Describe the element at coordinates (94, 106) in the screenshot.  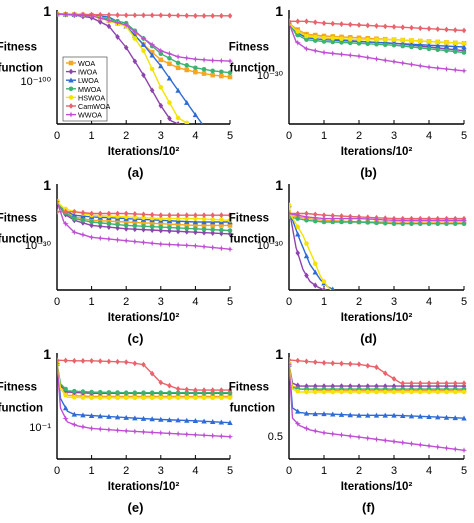
I see `legend-label: CamWOA` at that location.